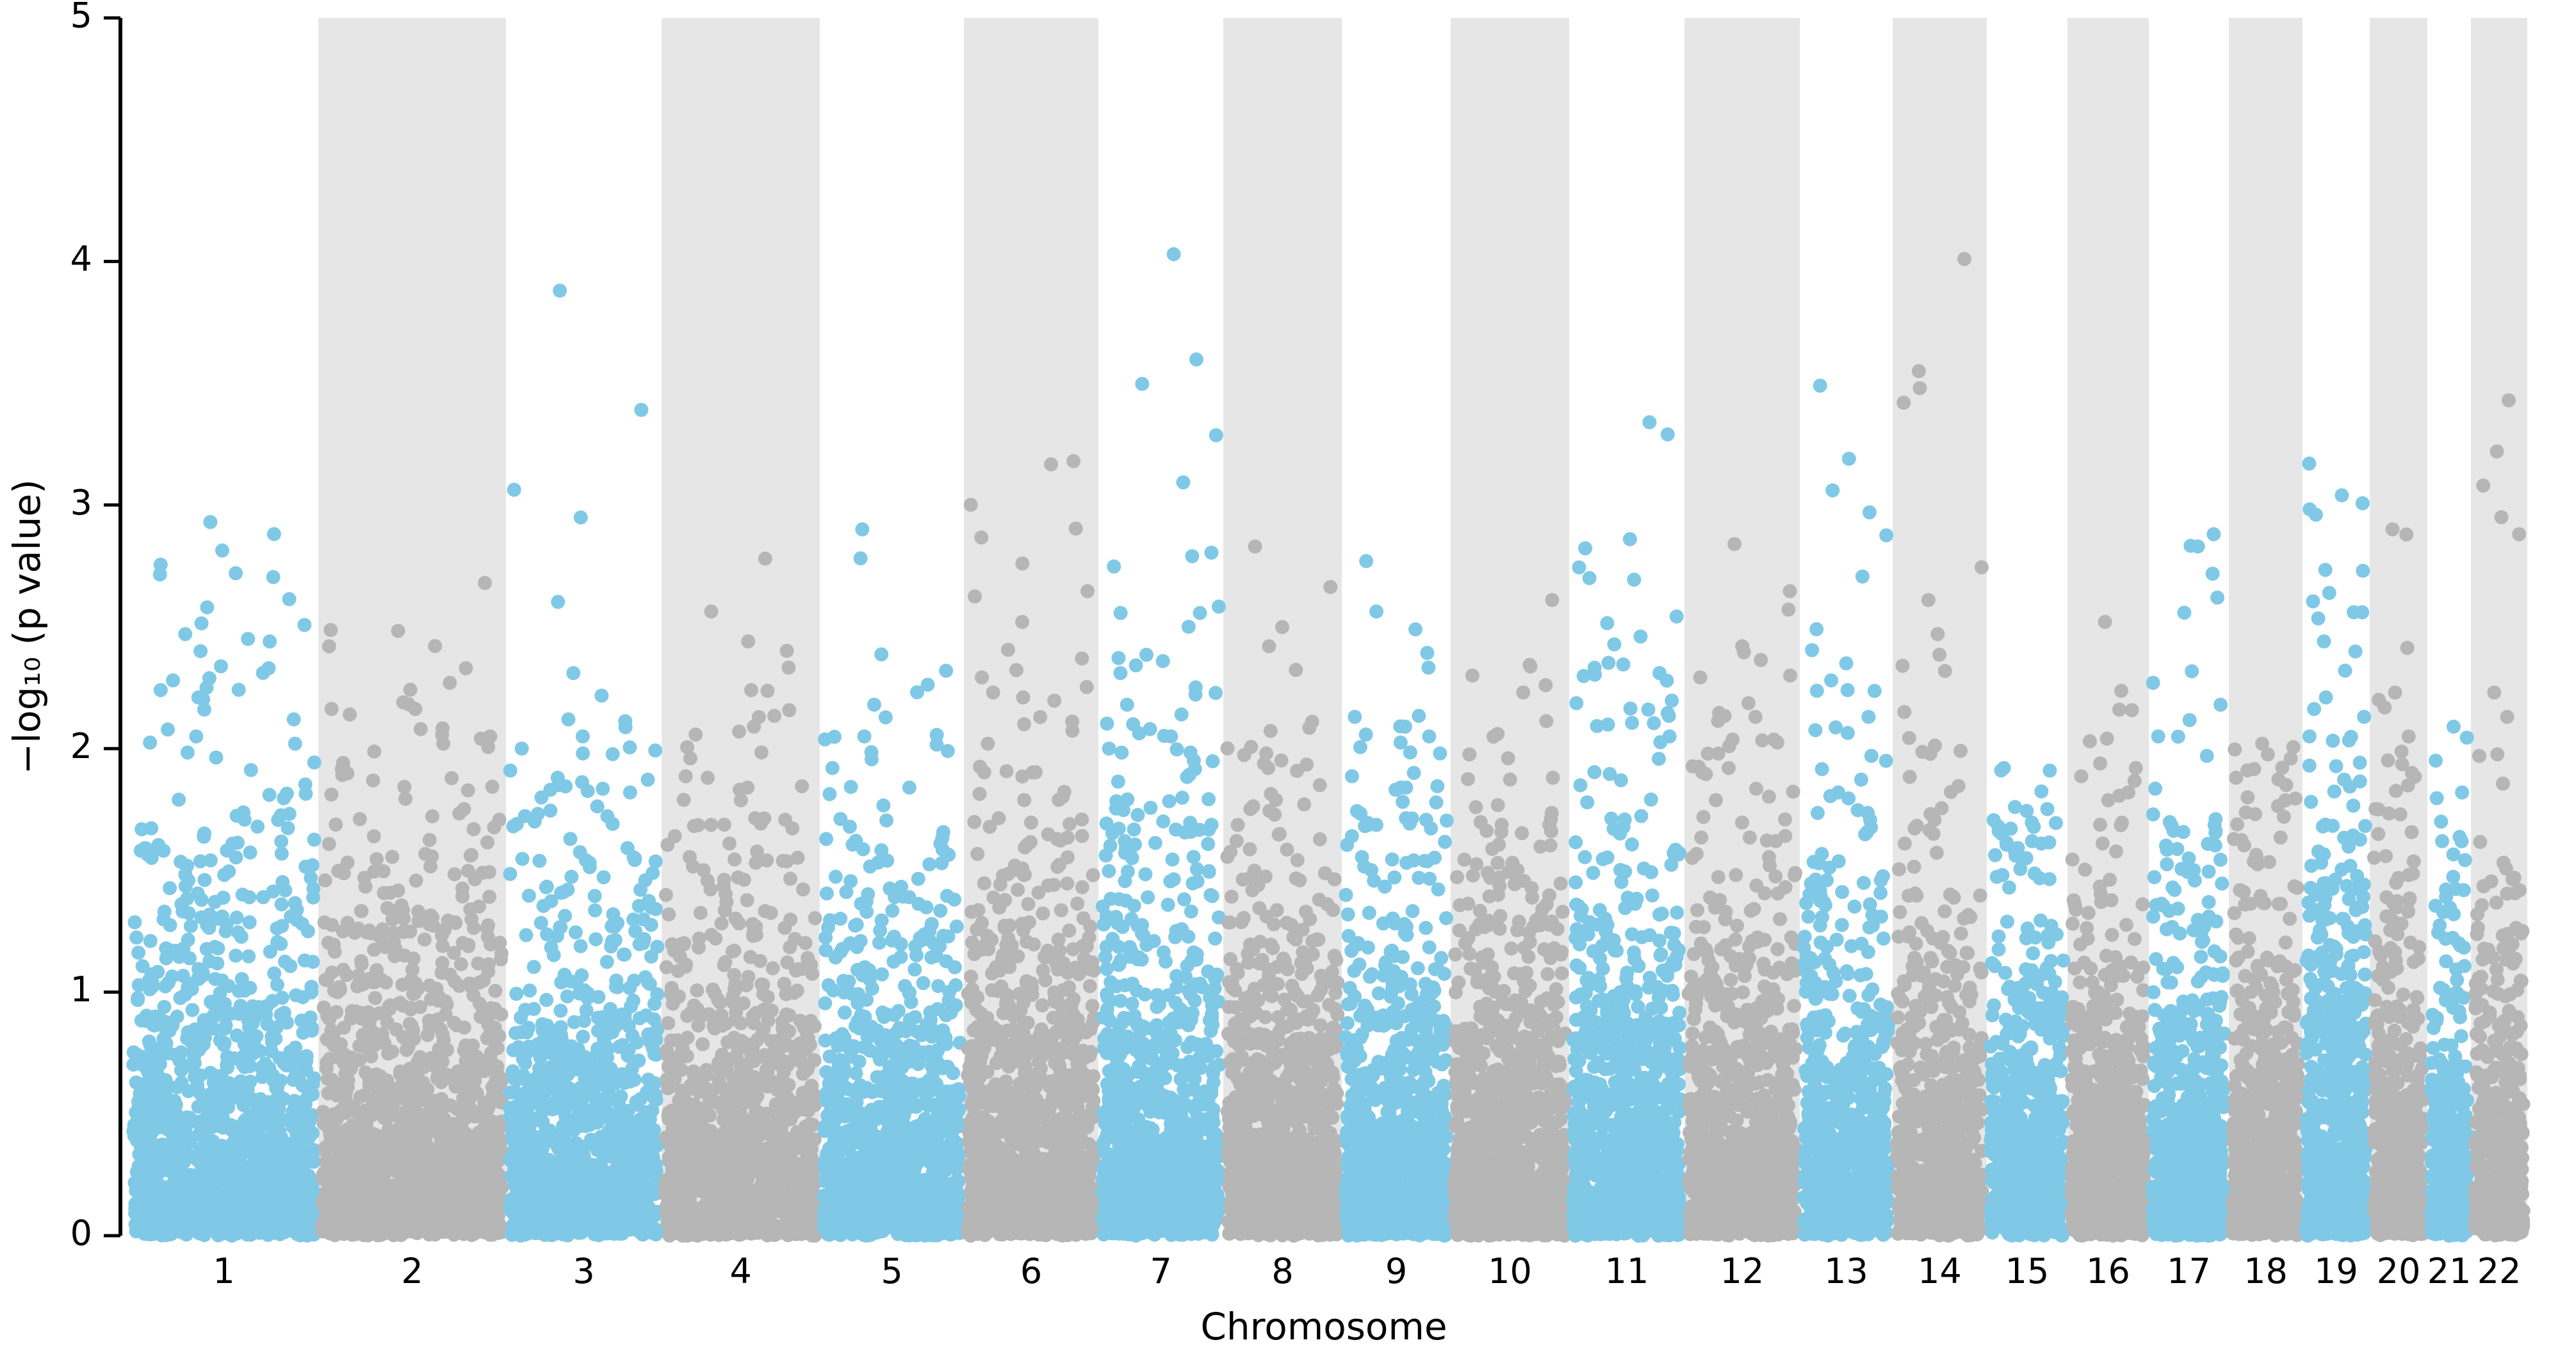 The width and height of the screenshot is (2576, 1365). Describe the element at coordinates (412, 1271) in the screenshot. I see `x-tick-label-chr2: 2` at that location.